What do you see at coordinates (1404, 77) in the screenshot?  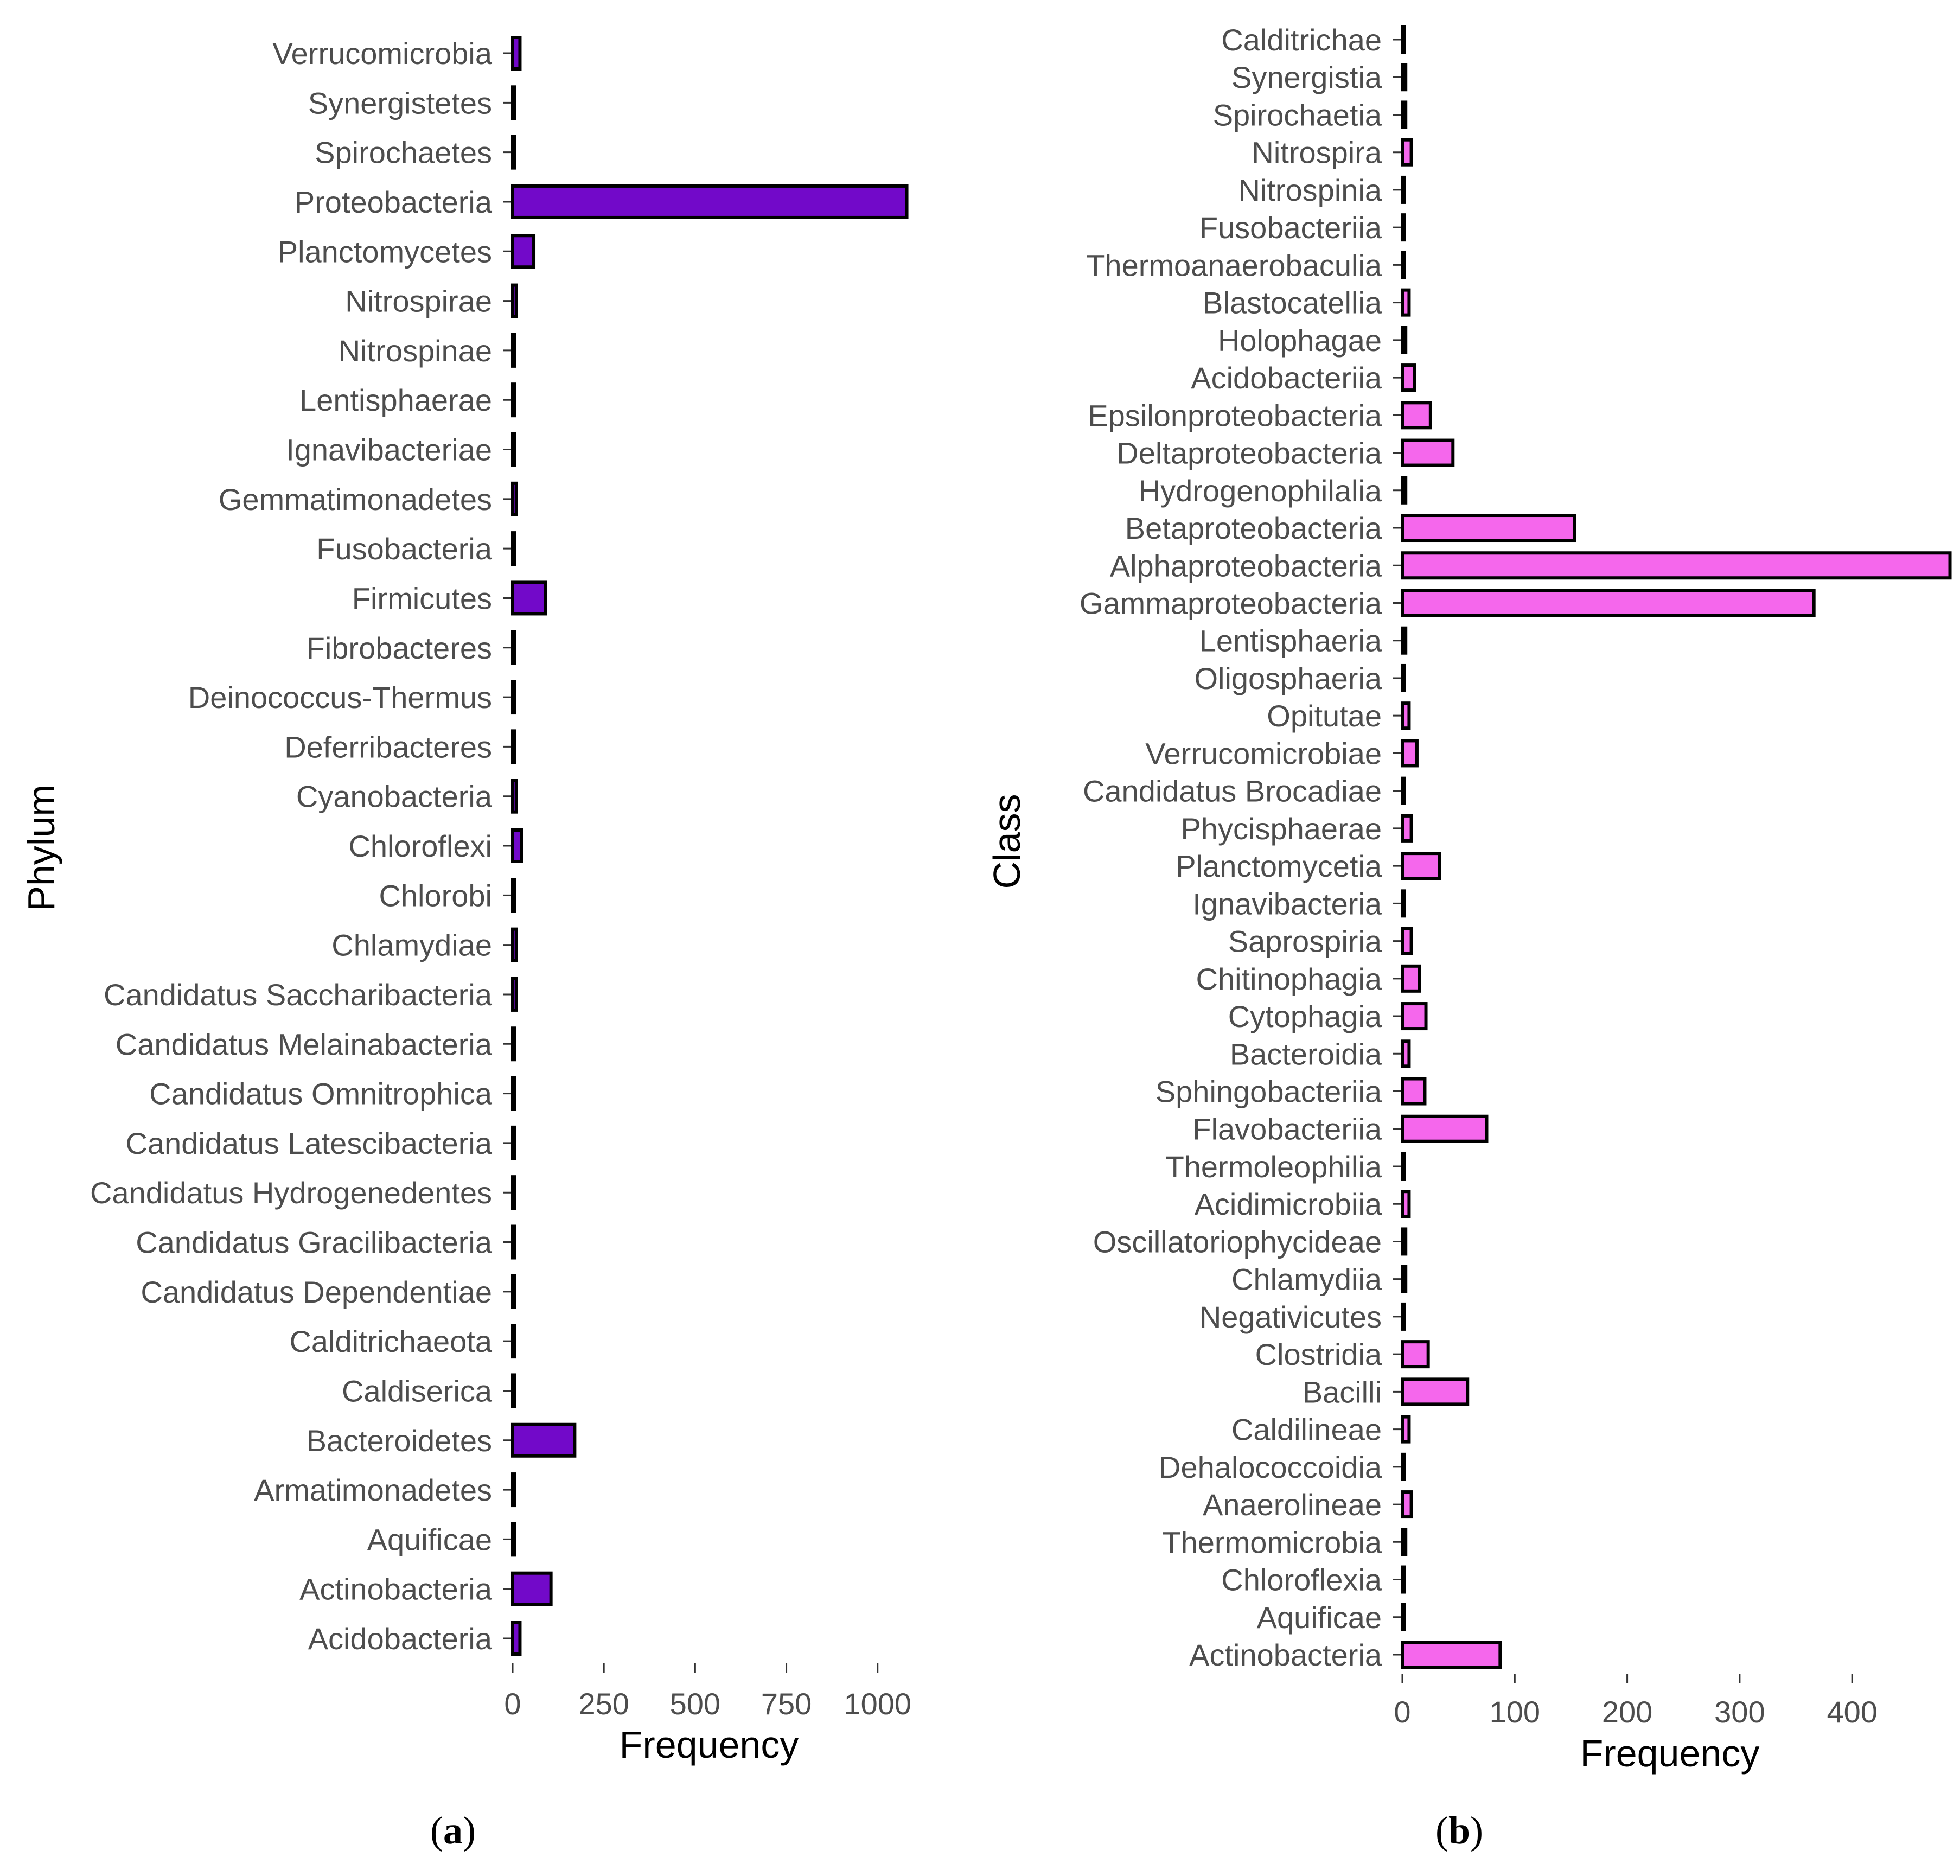 I see `bar-synergistia` at bounding box center [1404, 77].